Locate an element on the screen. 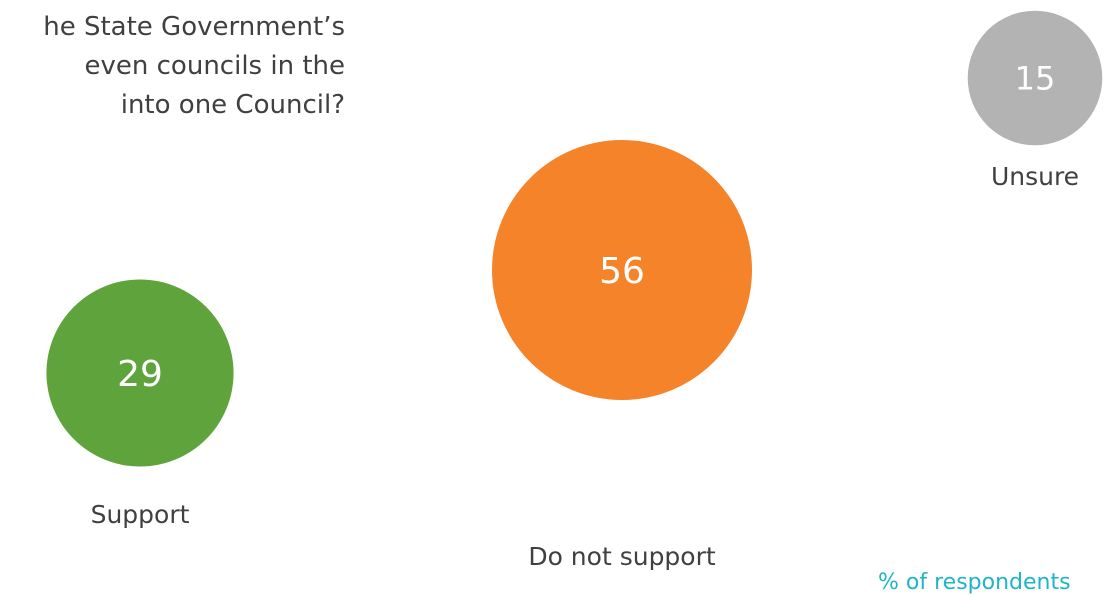  category-label-support: Support is located at coordinates (140, 514).